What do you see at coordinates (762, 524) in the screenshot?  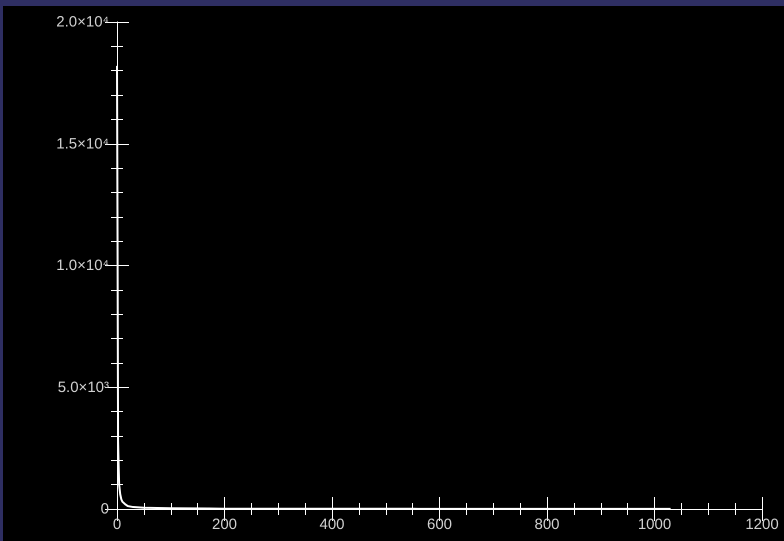 I see `x-tick-label: 1200` at bounding box center [762, 524].